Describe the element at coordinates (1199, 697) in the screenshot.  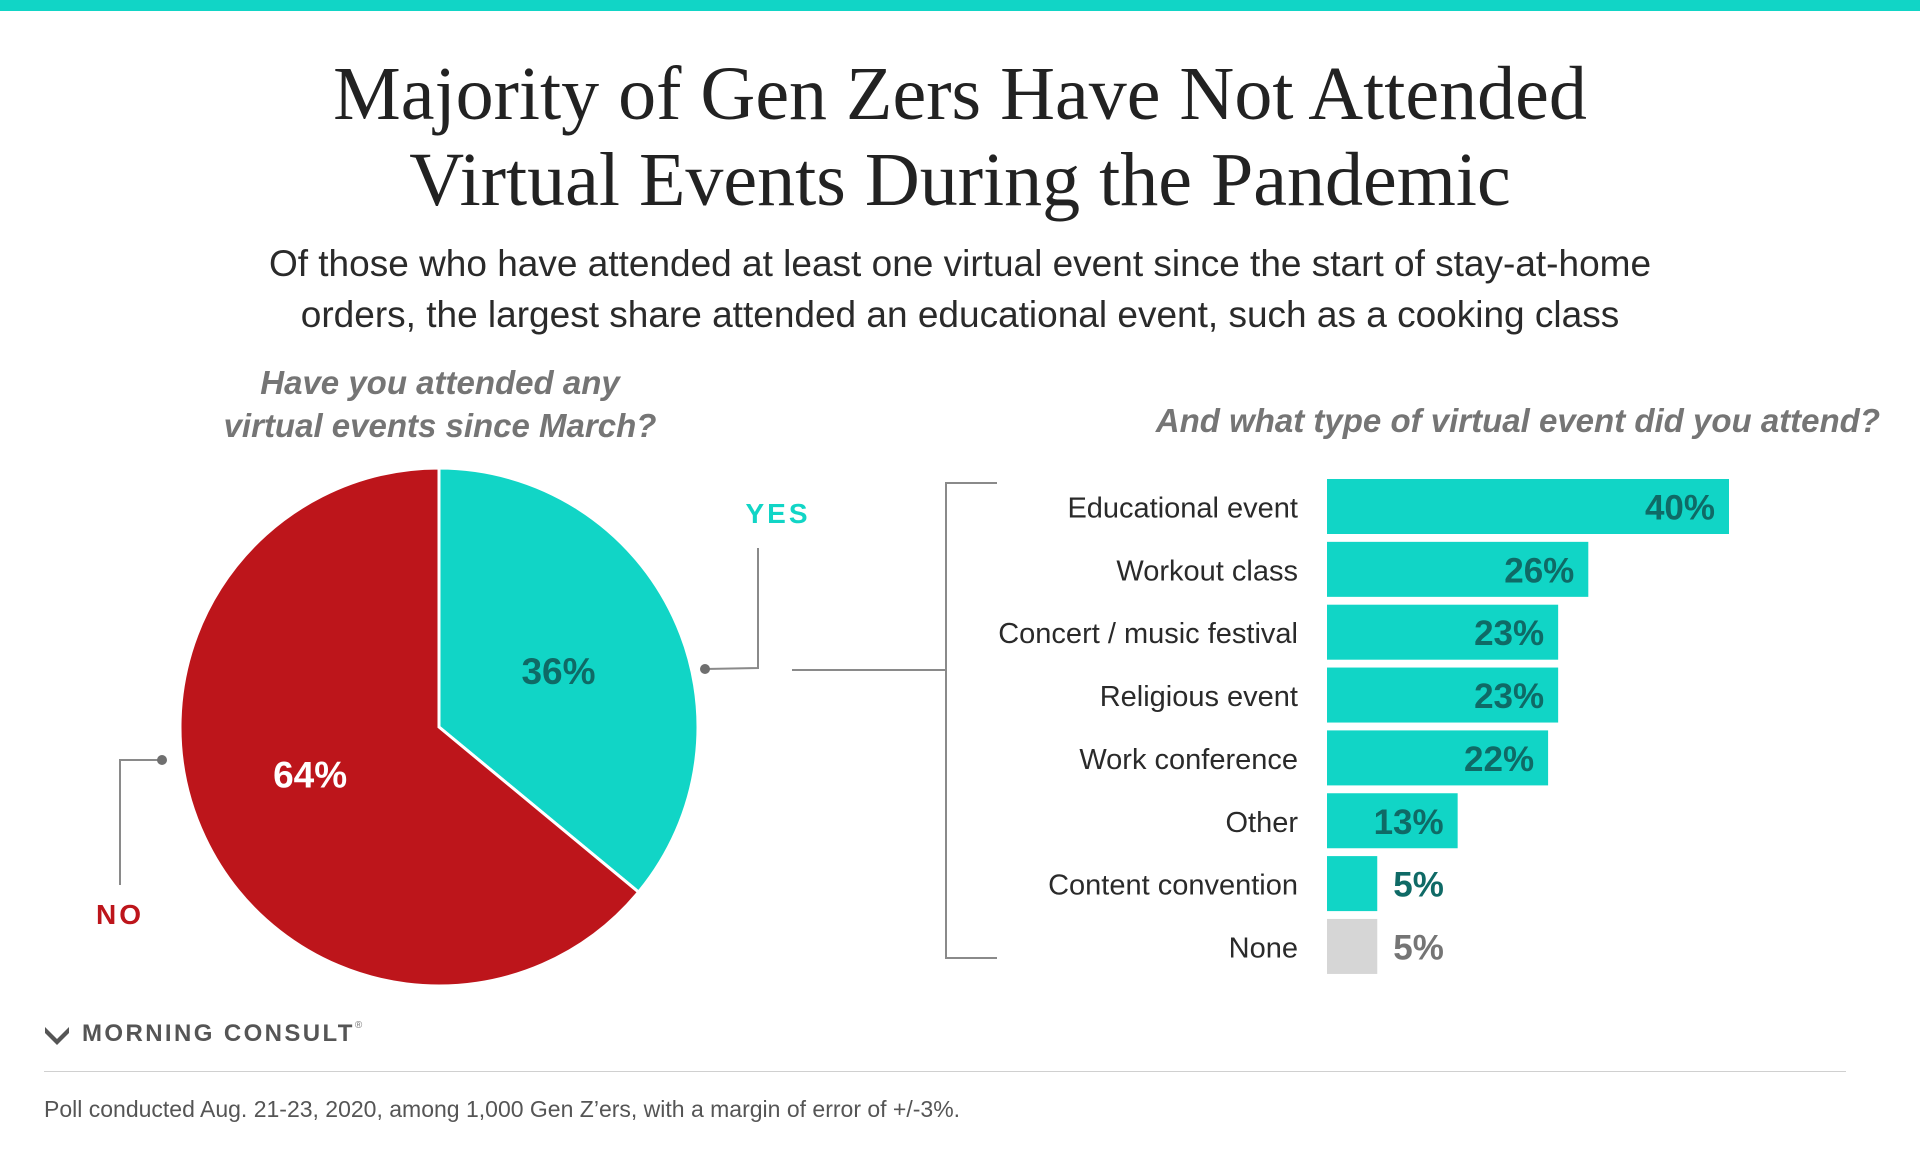
I see `bar-category-label: Religious event` at that location.